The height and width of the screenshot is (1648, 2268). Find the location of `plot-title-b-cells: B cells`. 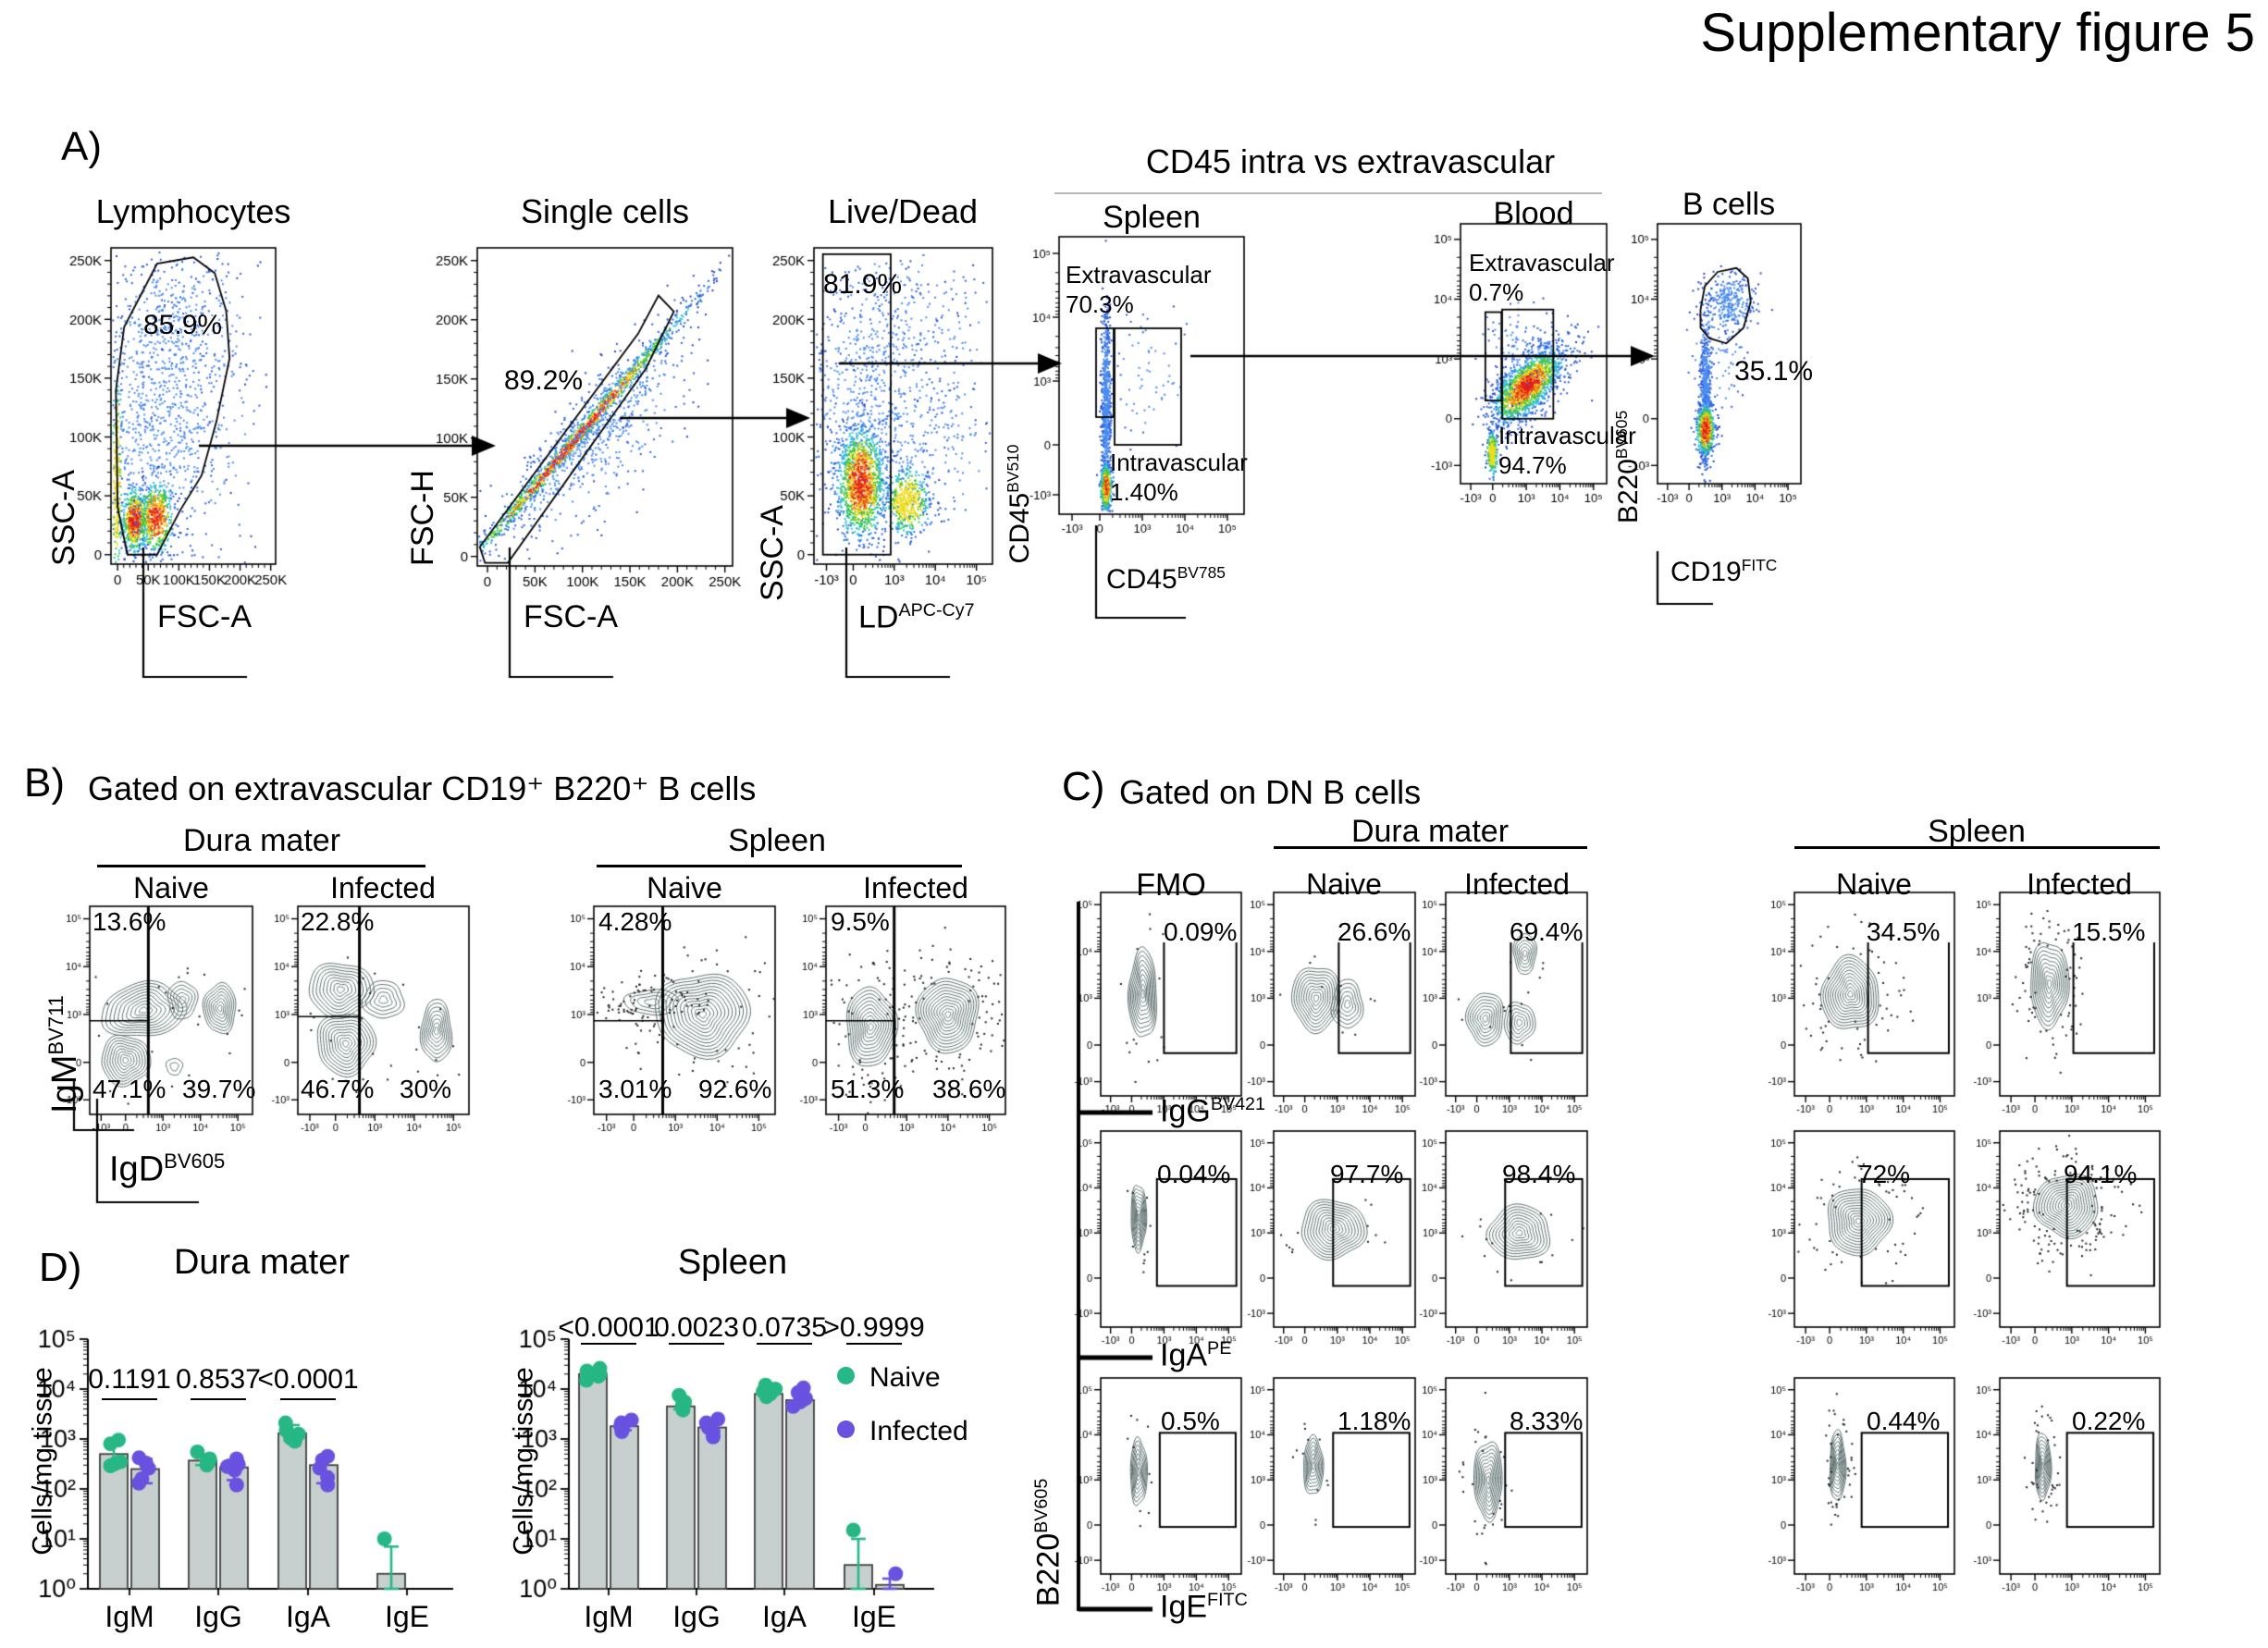

plot-title-b-cells: B cells is located at coordinates (1729, 204).